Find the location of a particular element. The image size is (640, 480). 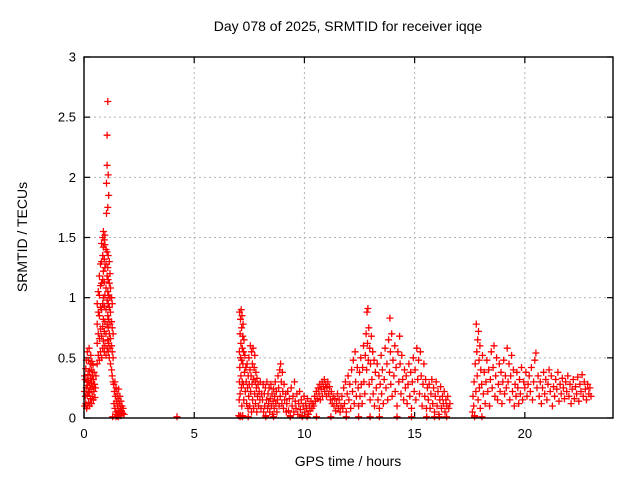

y-tick-label: 1 is located at coordinates (72, 297).